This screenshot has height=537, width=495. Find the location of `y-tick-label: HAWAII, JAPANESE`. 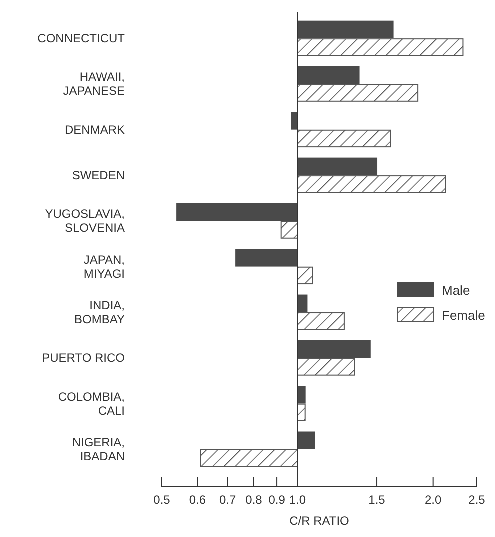

y-tick-label: HAWAII, JAPANESE is located at coordinates (94, 84).